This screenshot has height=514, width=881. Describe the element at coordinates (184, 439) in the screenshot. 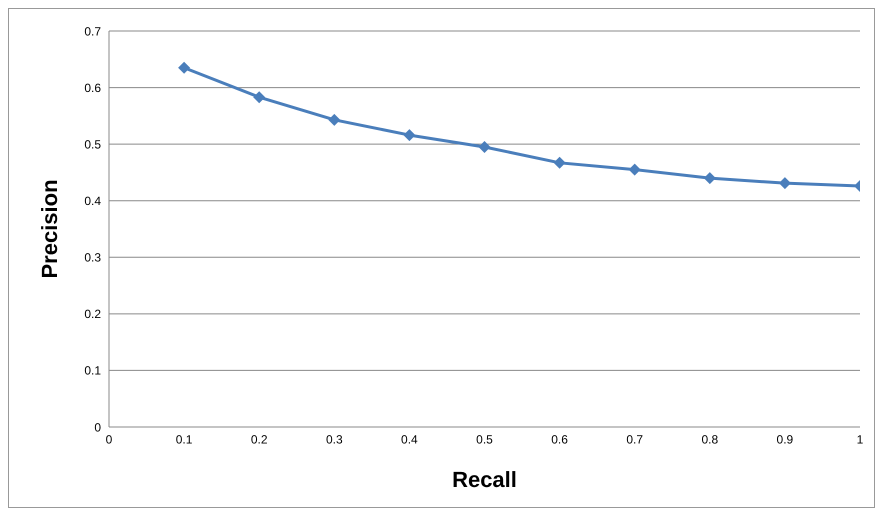

I see `x-tick-label: 0.1` at that location.